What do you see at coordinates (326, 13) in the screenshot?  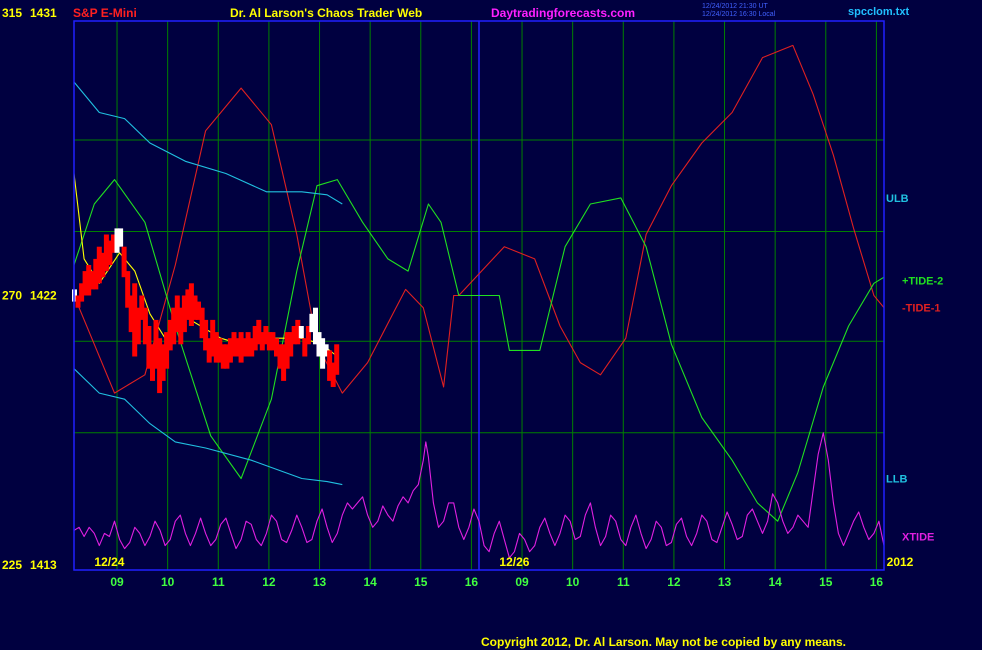 I see `chart-title: Dr. Al Larson's Chaos Trader Web` at bounding box center [326, 13].